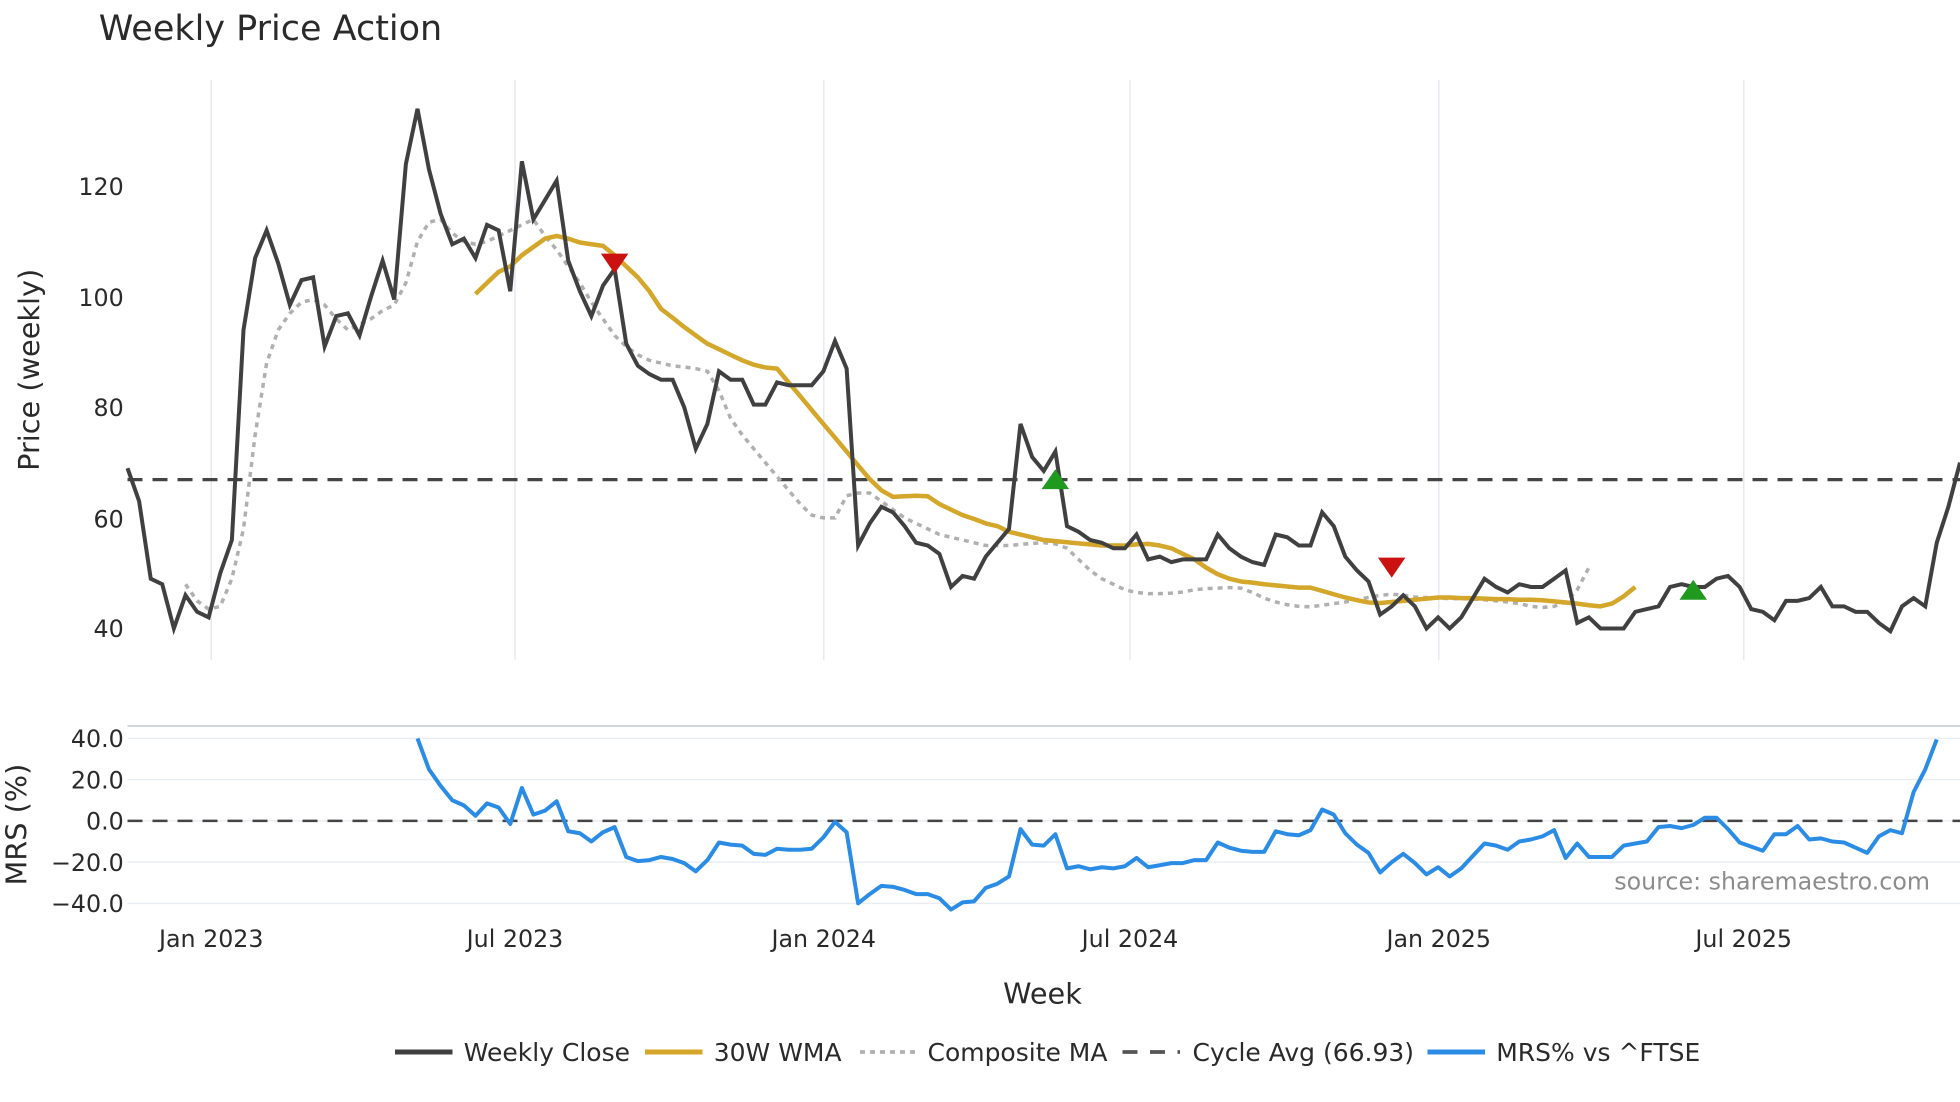  What do you see at coordinates (1303, 1052) in the screenshot?
I see `legend-label-cycle-avg: Cycle Avg (66.93)` at bounding box center [1303, 1052].